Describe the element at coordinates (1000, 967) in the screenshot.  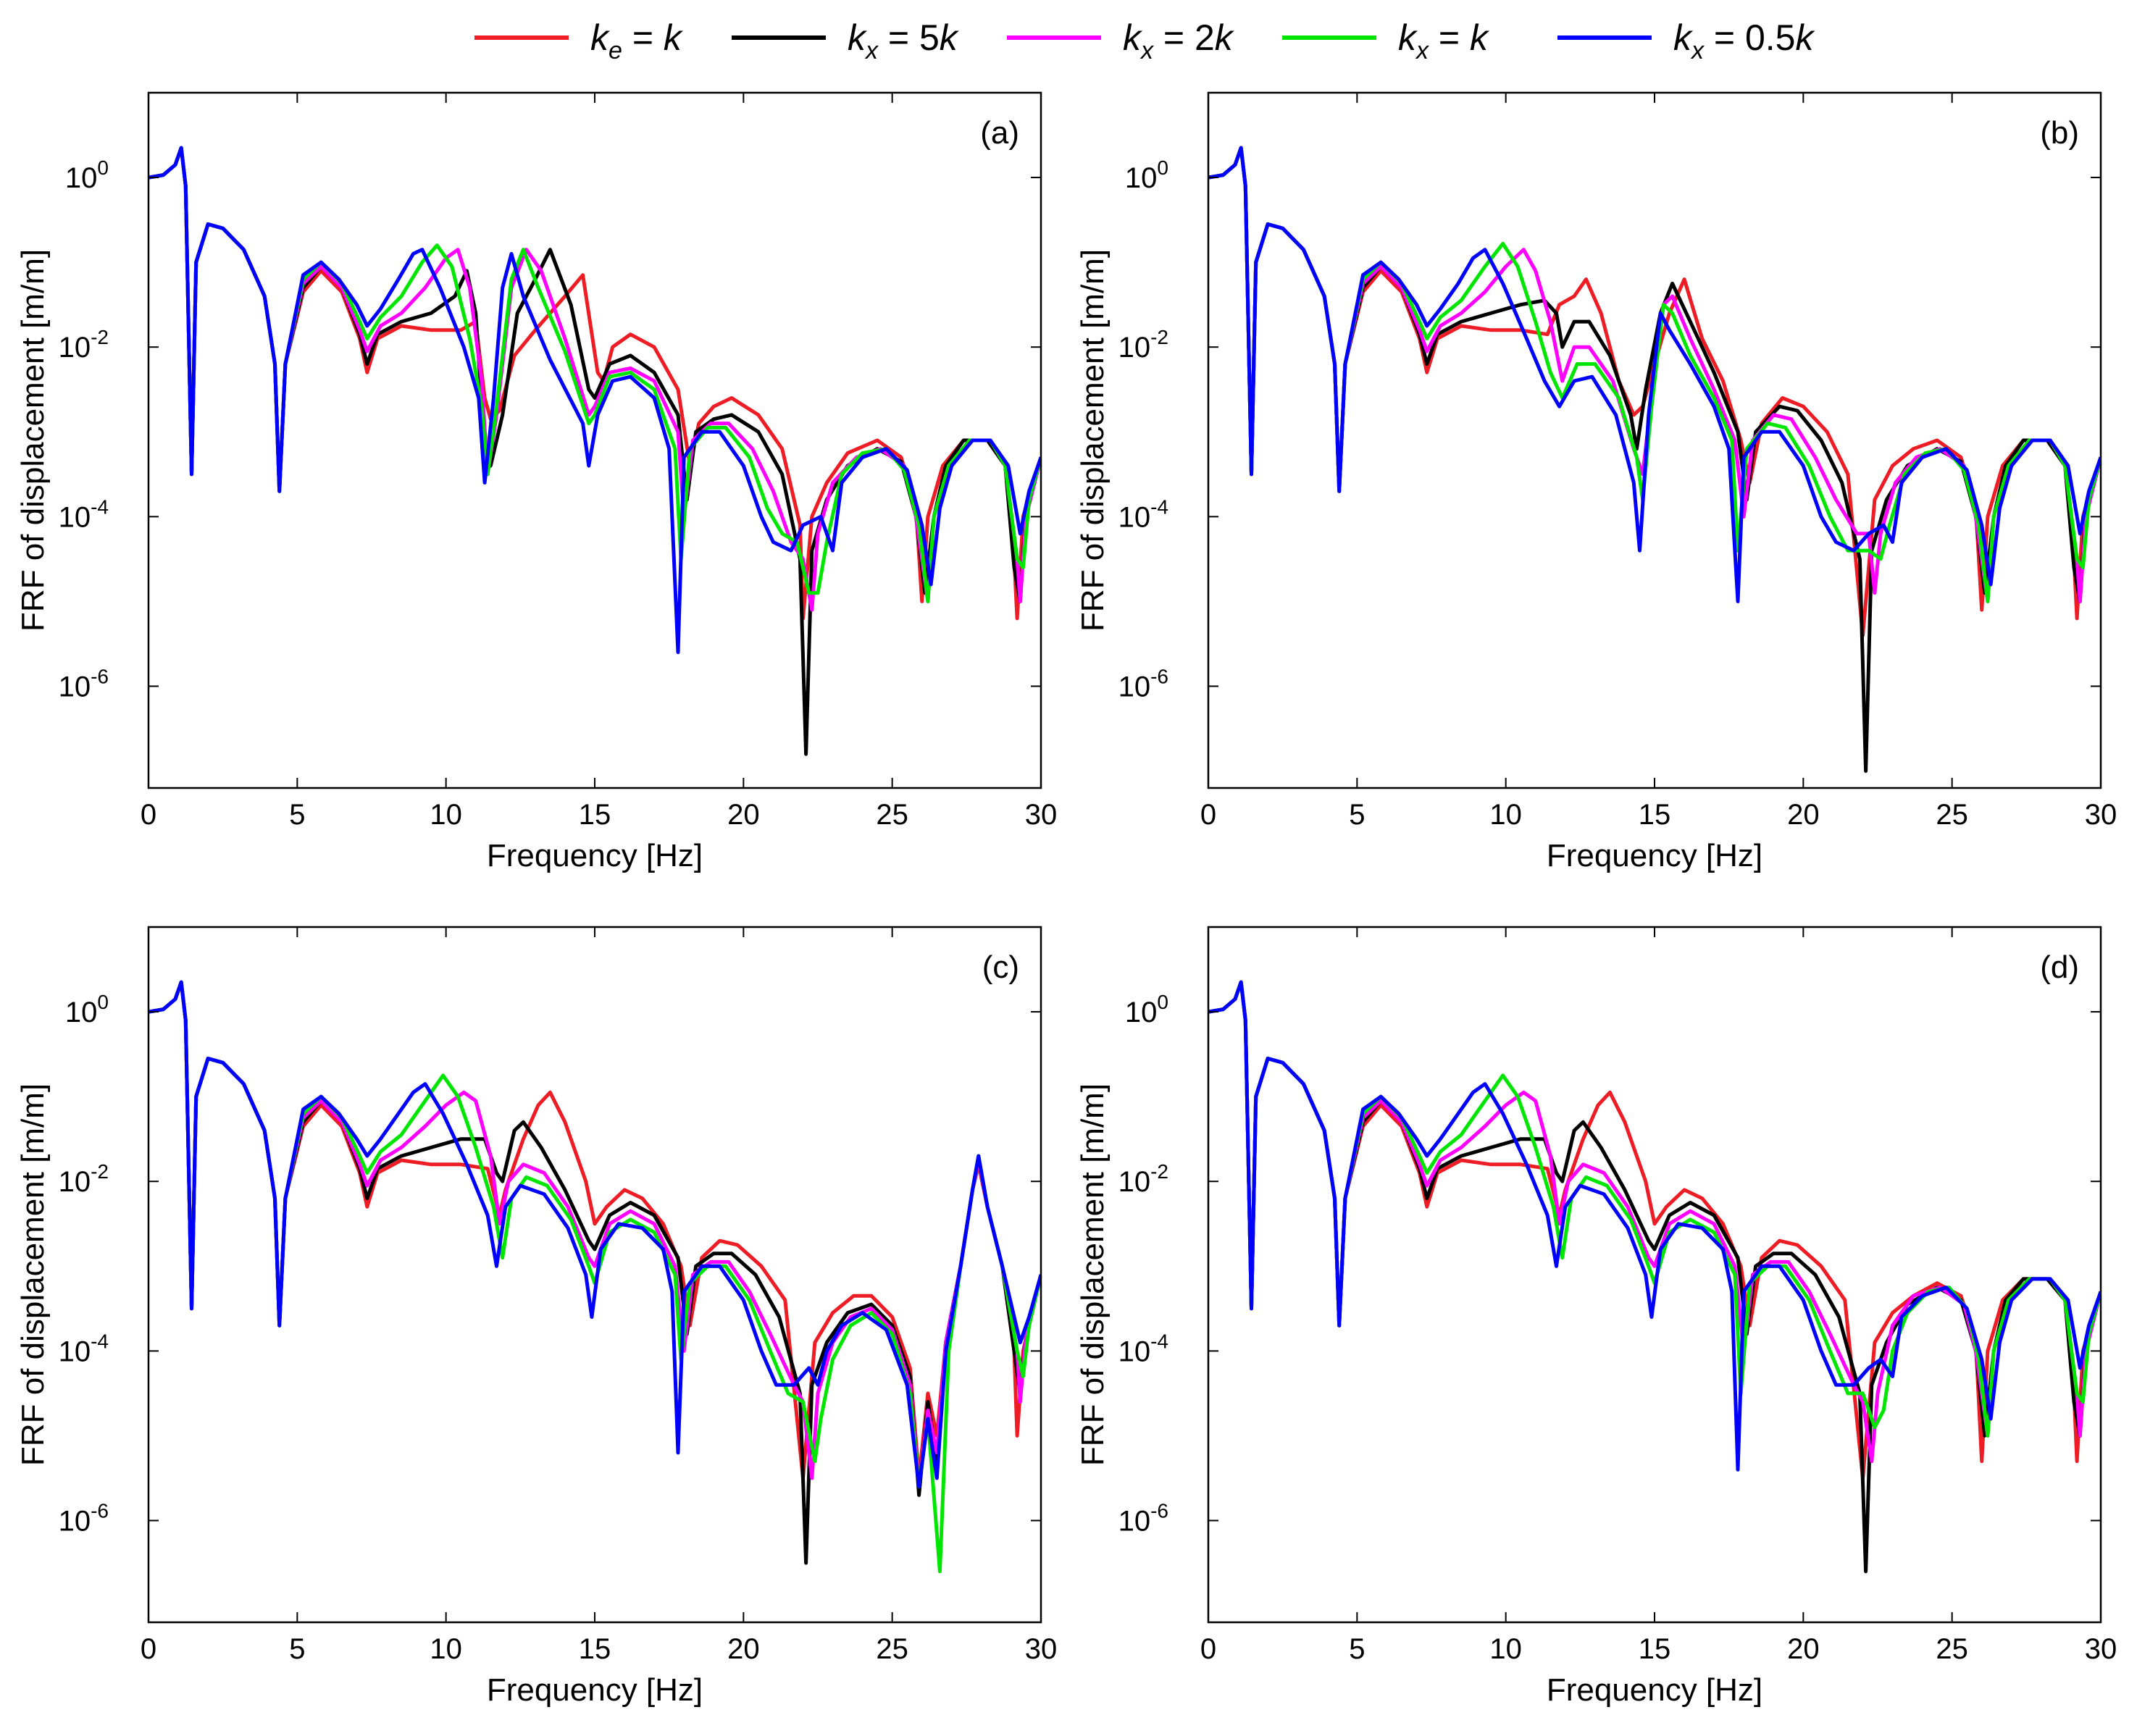
I see `panel-label: (c)` at that location.